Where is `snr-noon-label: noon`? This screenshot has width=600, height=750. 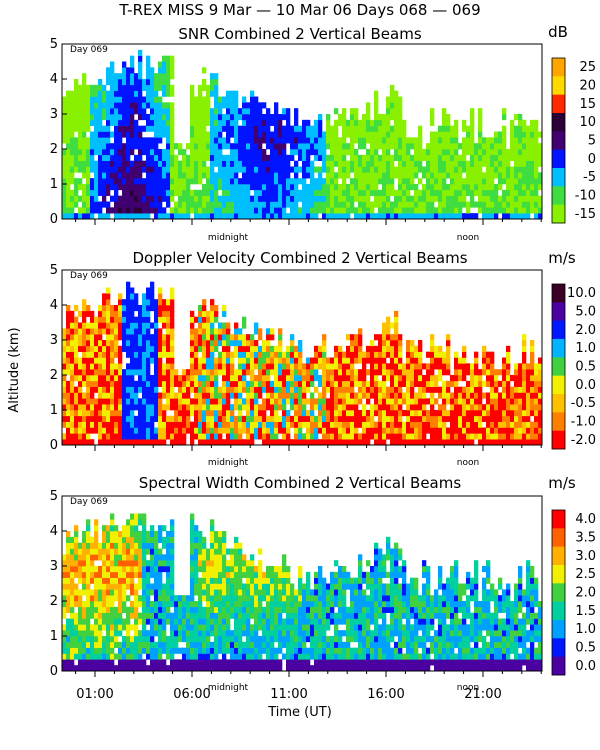 snr-noon-label: noon is located at coordinates (468, 238).